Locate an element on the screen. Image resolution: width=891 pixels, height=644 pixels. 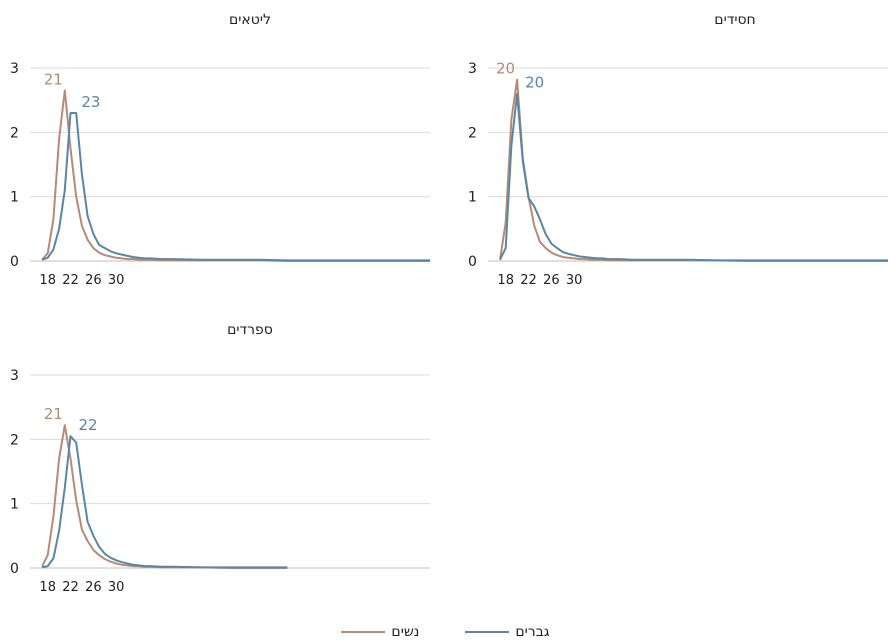
legend-item-men: גברים is located at coordinates (507, 632).